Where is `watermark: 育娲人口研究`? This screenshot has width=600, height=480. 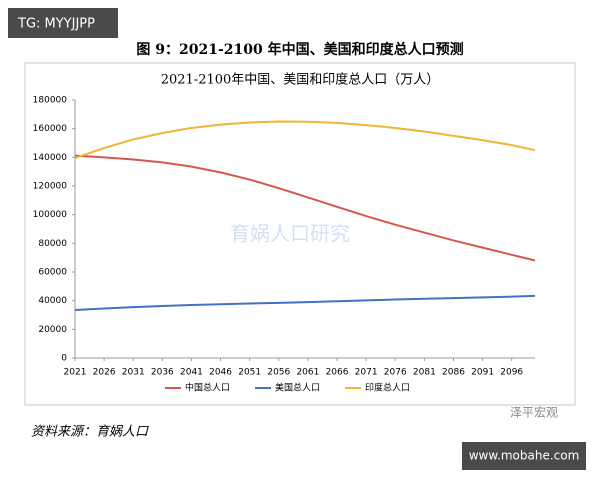
watermark: 育娲人口研究 is located at coordinates (290, 234).